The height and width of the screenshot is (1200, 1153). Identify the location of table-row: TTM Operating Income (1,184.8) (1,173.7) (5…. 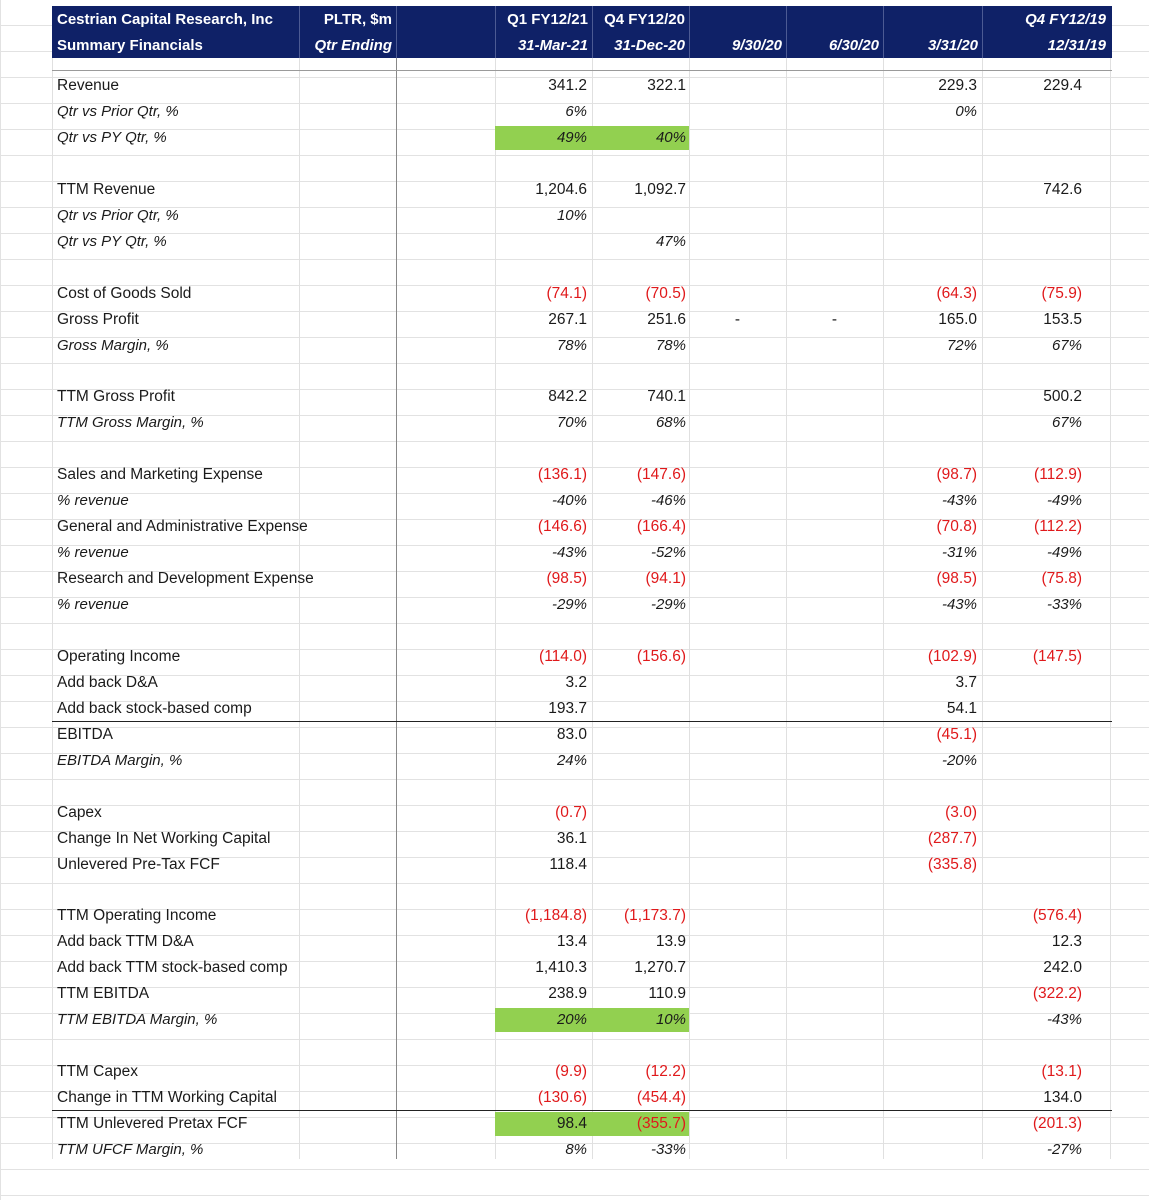
(582, 916).